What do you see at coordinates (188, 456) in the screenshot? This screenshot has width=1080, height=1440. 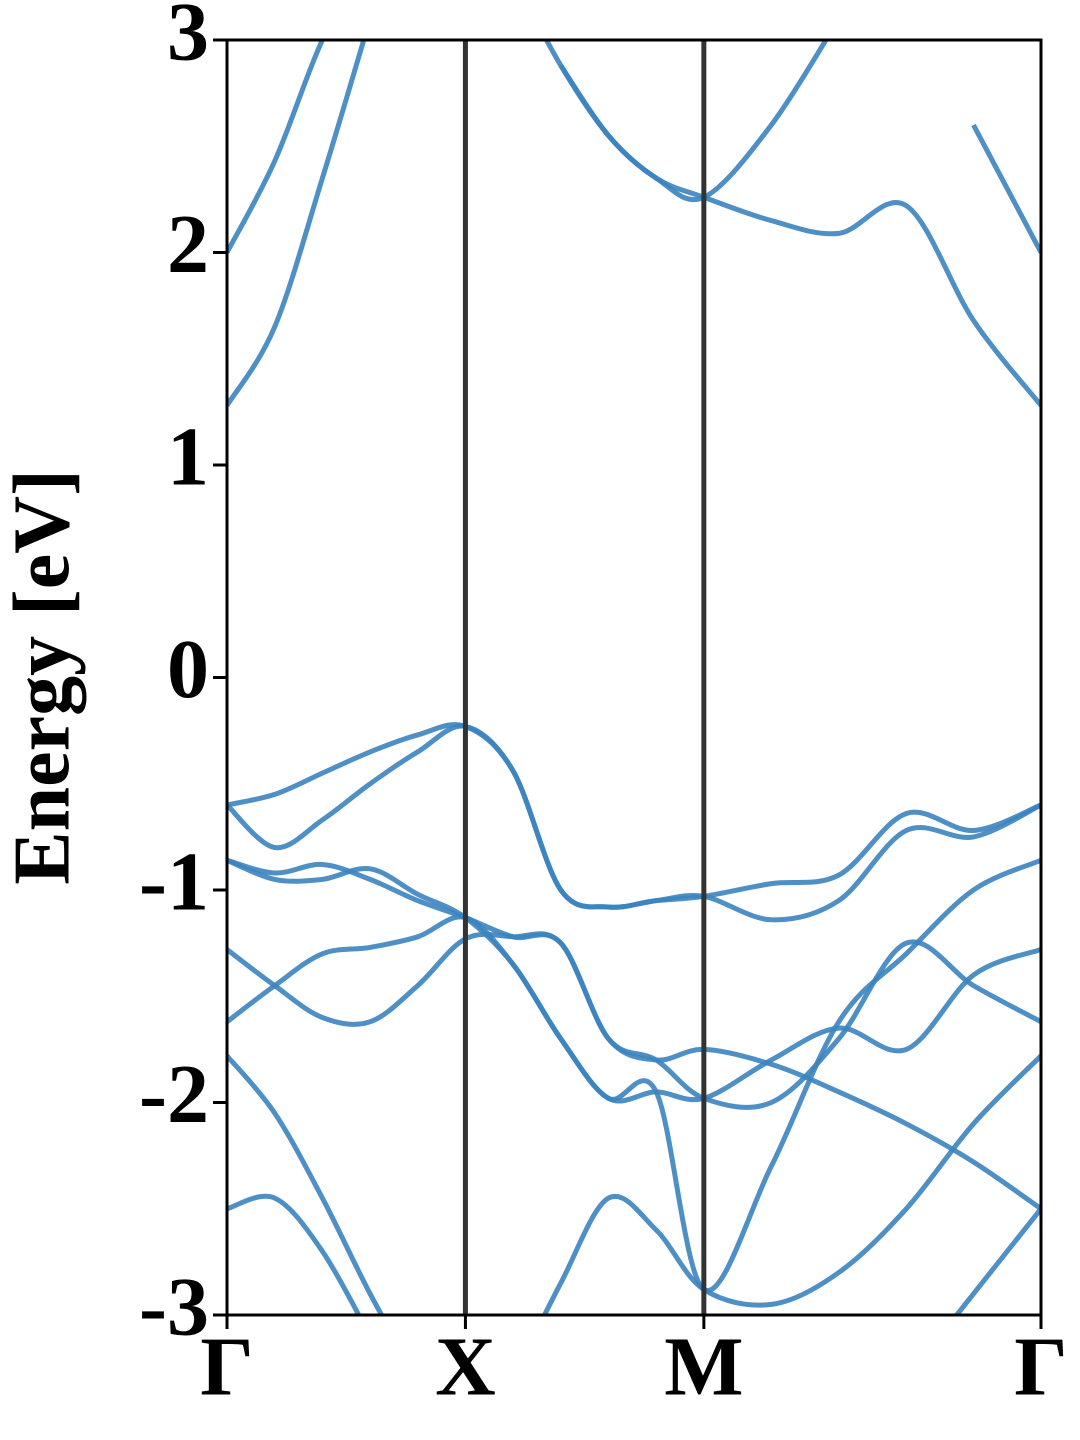 I see `y-tick-label: 1` at bounding box center [188, 456].